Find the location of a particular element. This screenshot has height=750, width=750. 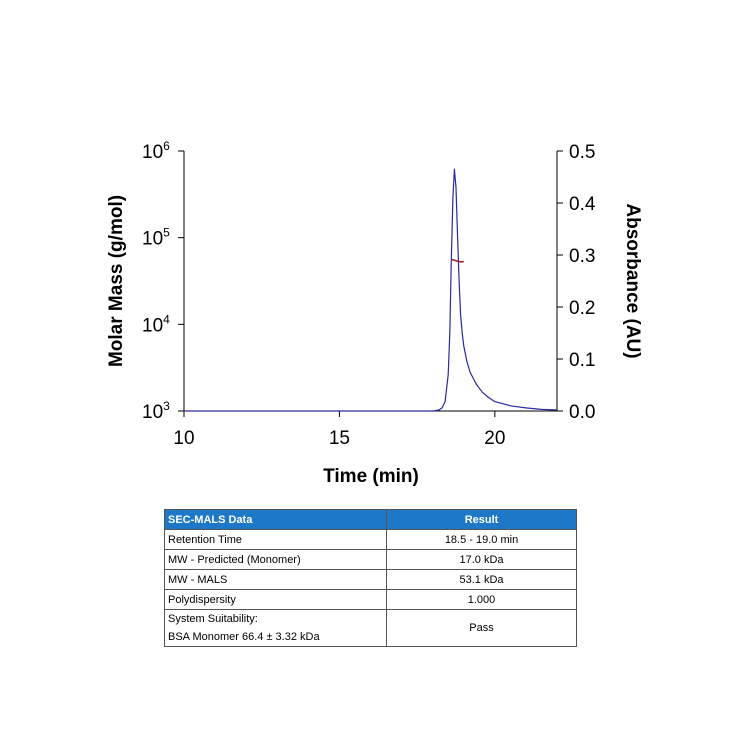

table-header-row: SEC-MALS Data Result is located at coordinates (370, 519).